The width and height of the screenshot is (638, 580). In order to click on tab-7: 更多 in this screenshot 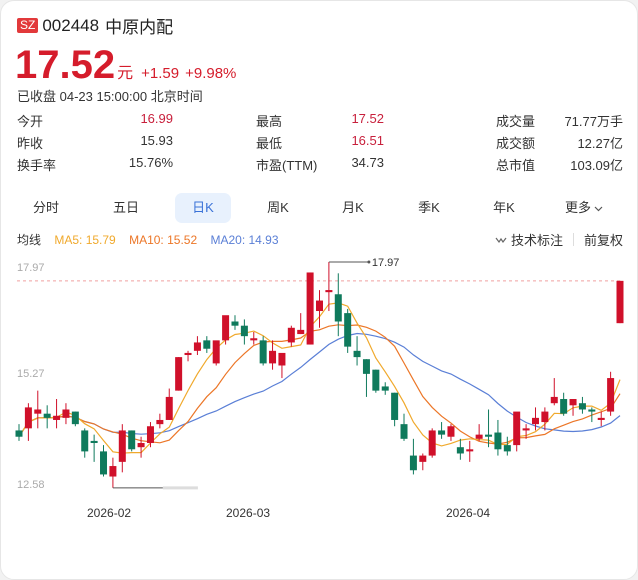, I will do `click(584, 208)`.